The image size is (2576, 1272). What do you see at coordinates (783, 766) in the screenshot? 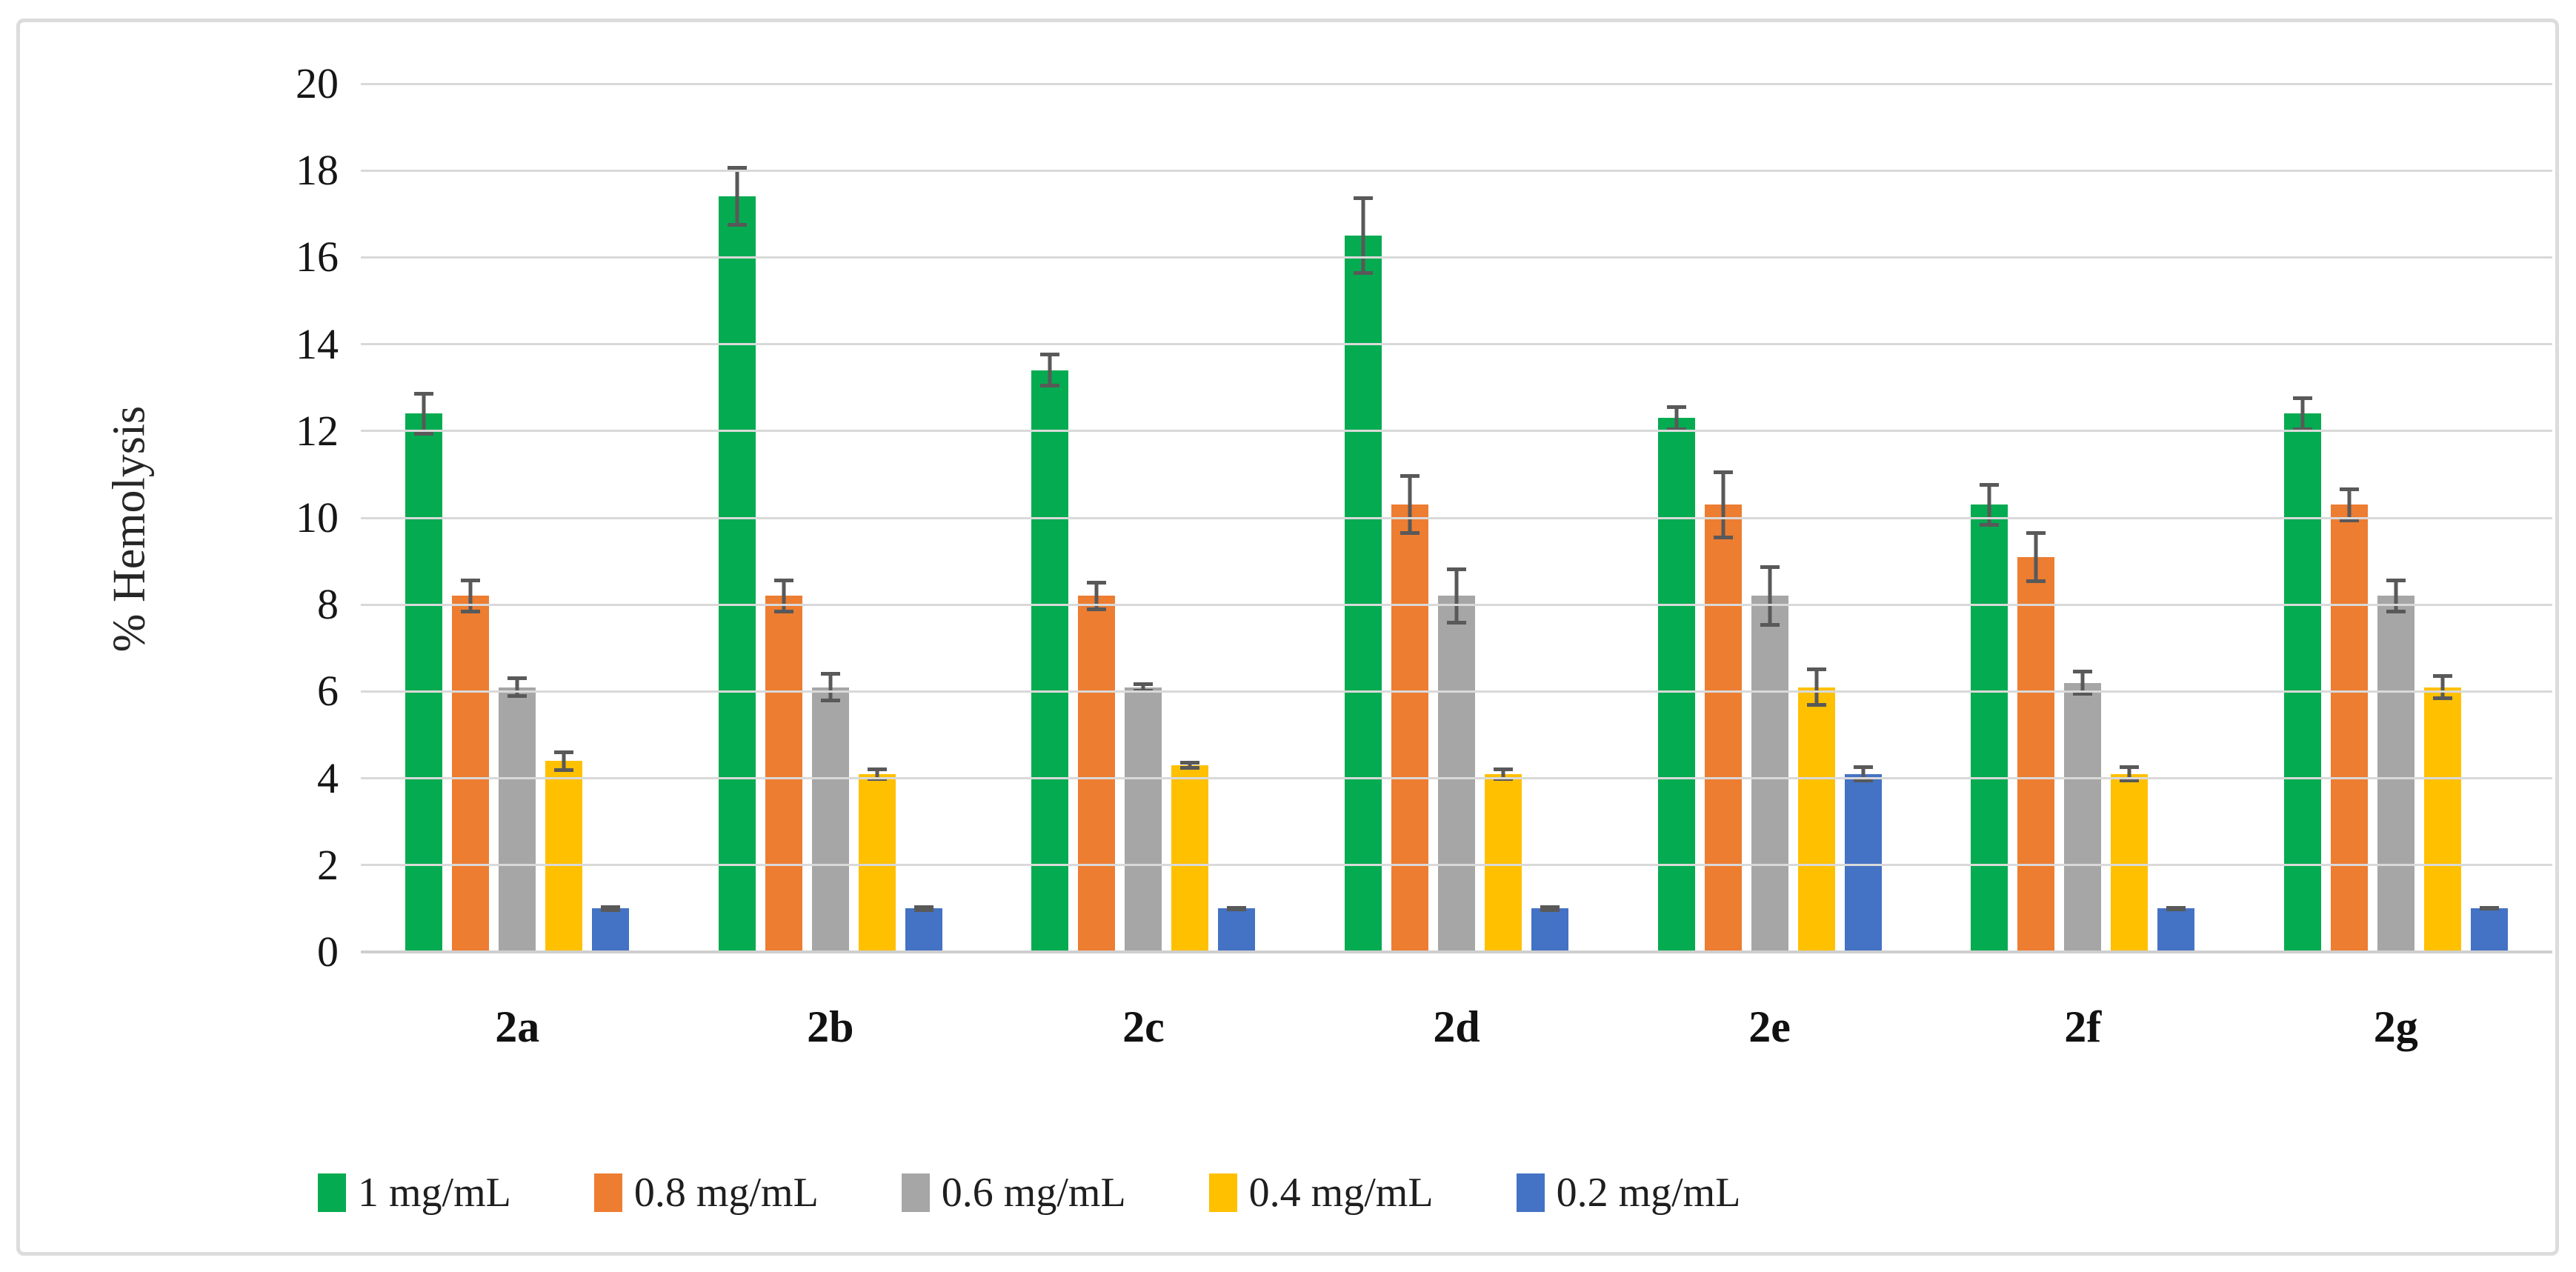
I see `bar-2b-08mgml` at bounding box center [783, 766].